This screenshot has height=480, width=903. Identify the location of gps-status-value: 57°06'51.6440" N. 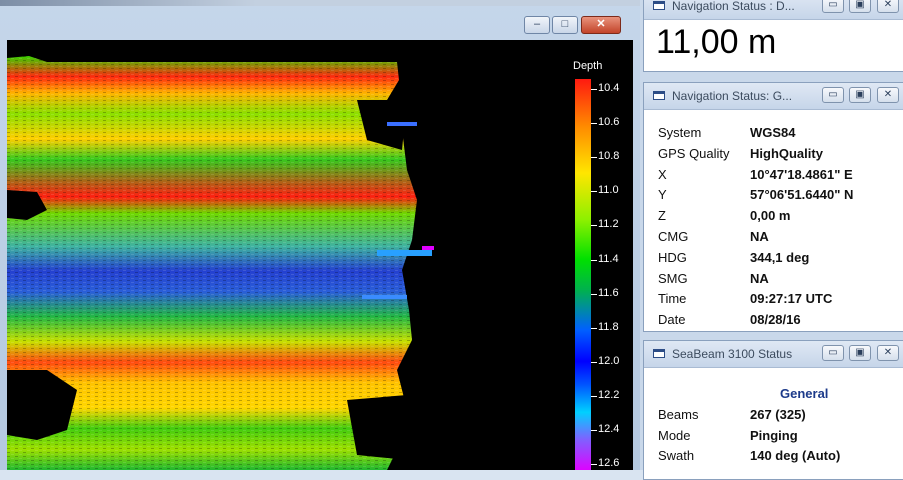
(802, 195).